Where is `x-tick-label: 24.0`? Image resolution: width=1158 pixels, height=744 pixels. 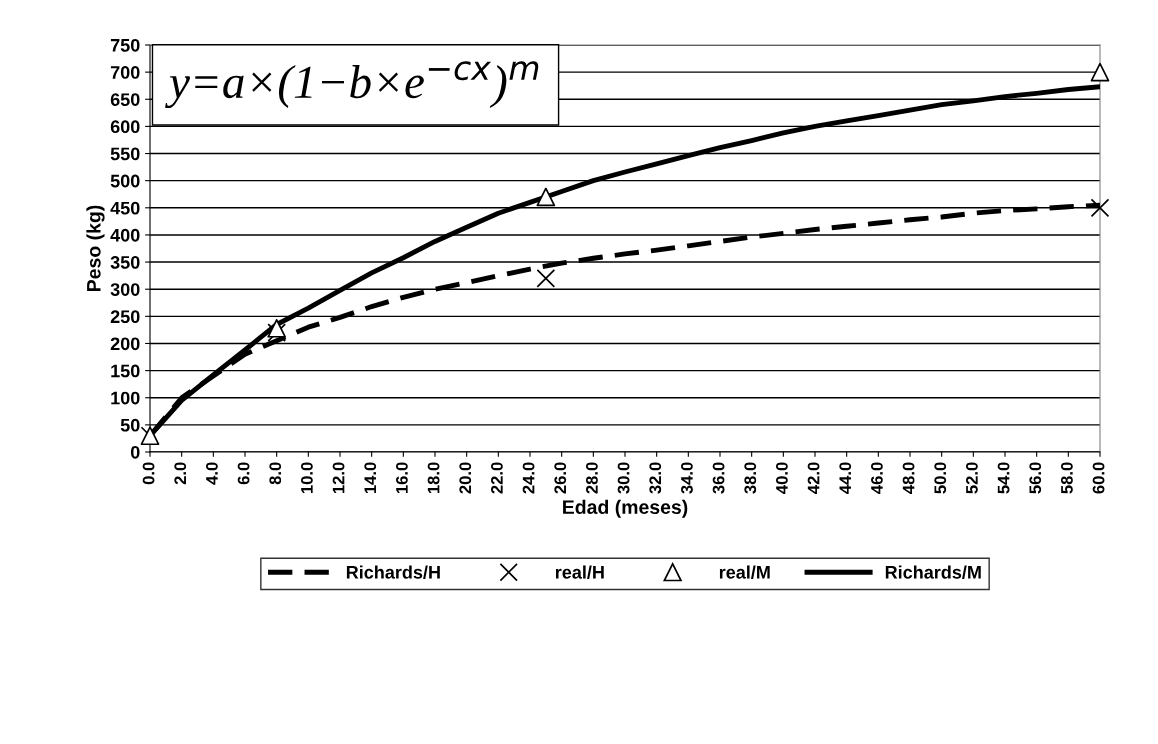 x-tick-label: 24.0 is located at coordinates (528, 478).